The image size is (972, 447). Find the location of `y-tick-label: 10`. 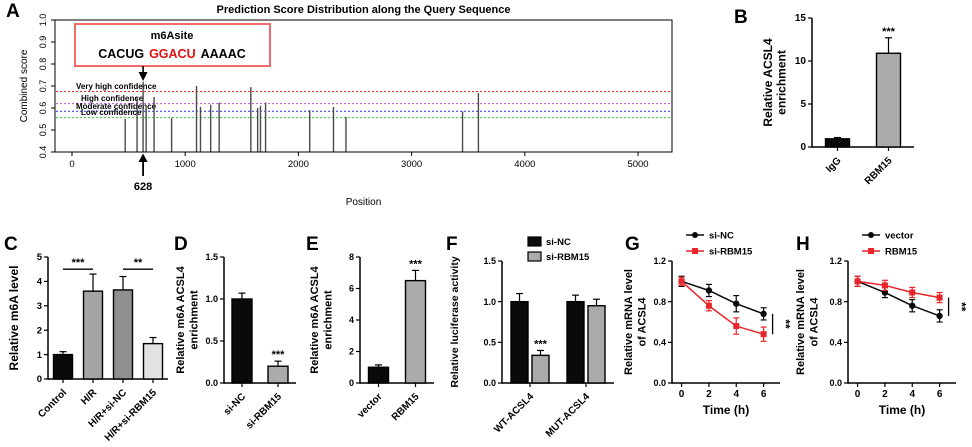

y-tick-label: 10 is located at coordinates (801, 61).